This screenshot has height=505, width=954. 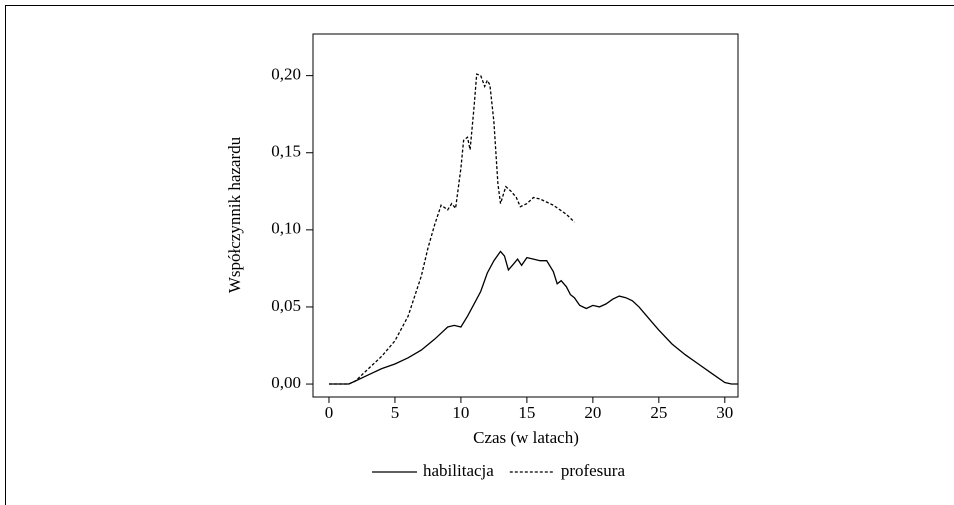 What do you see at coordinates (329, 412) in the screenshot?
I see `x-tick-label: 0` at bounding box center [329, 412].